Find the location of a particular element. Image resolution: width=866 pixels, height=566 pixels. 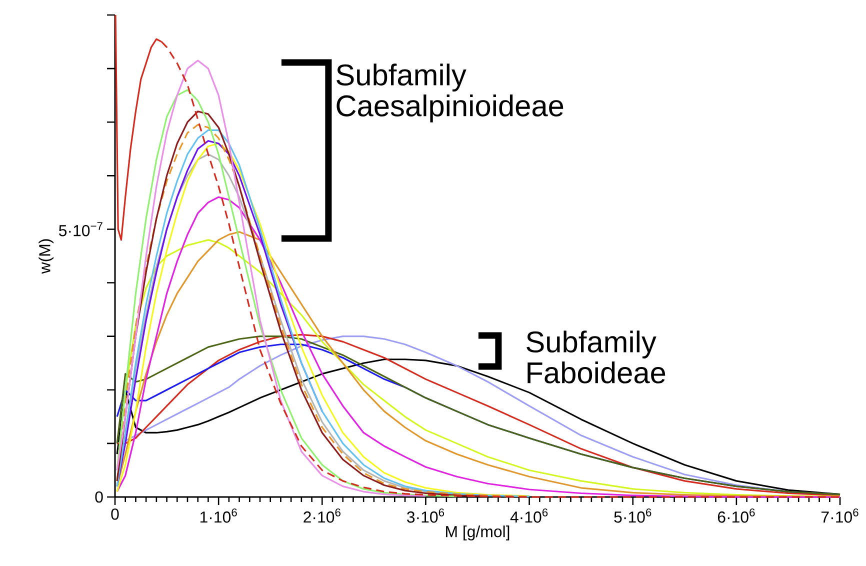

x-tick-label: 2·10$^{6}$ is located at coordinates (322, 515).